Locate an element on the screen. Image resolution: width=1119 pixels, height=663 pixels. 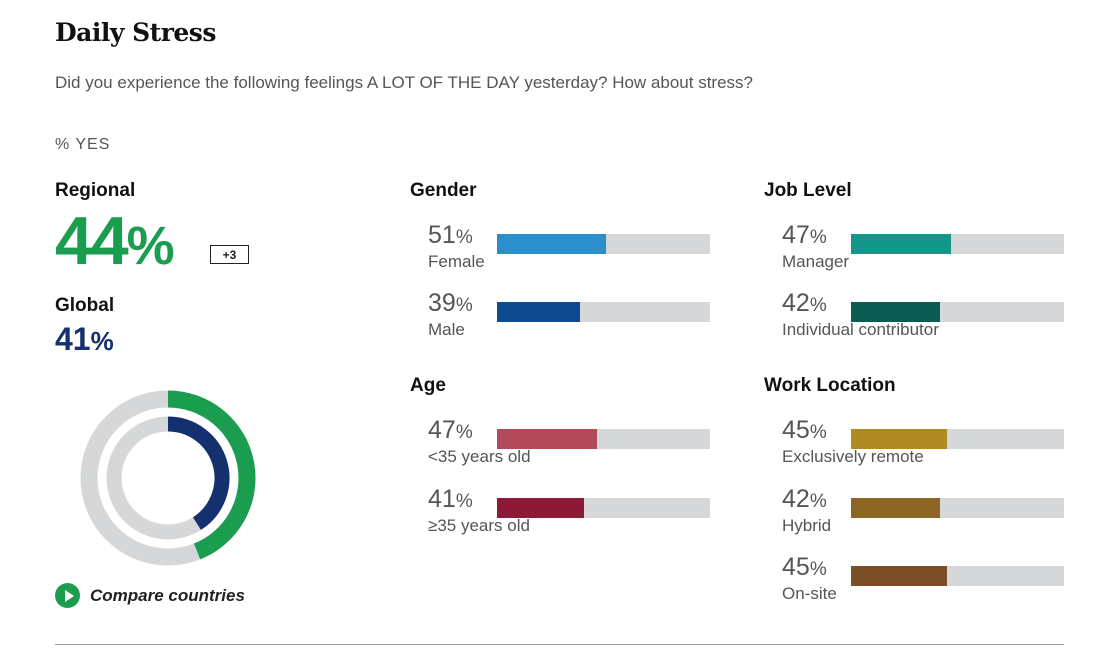
donut-arc-regional is located at coordinates (211, 475).